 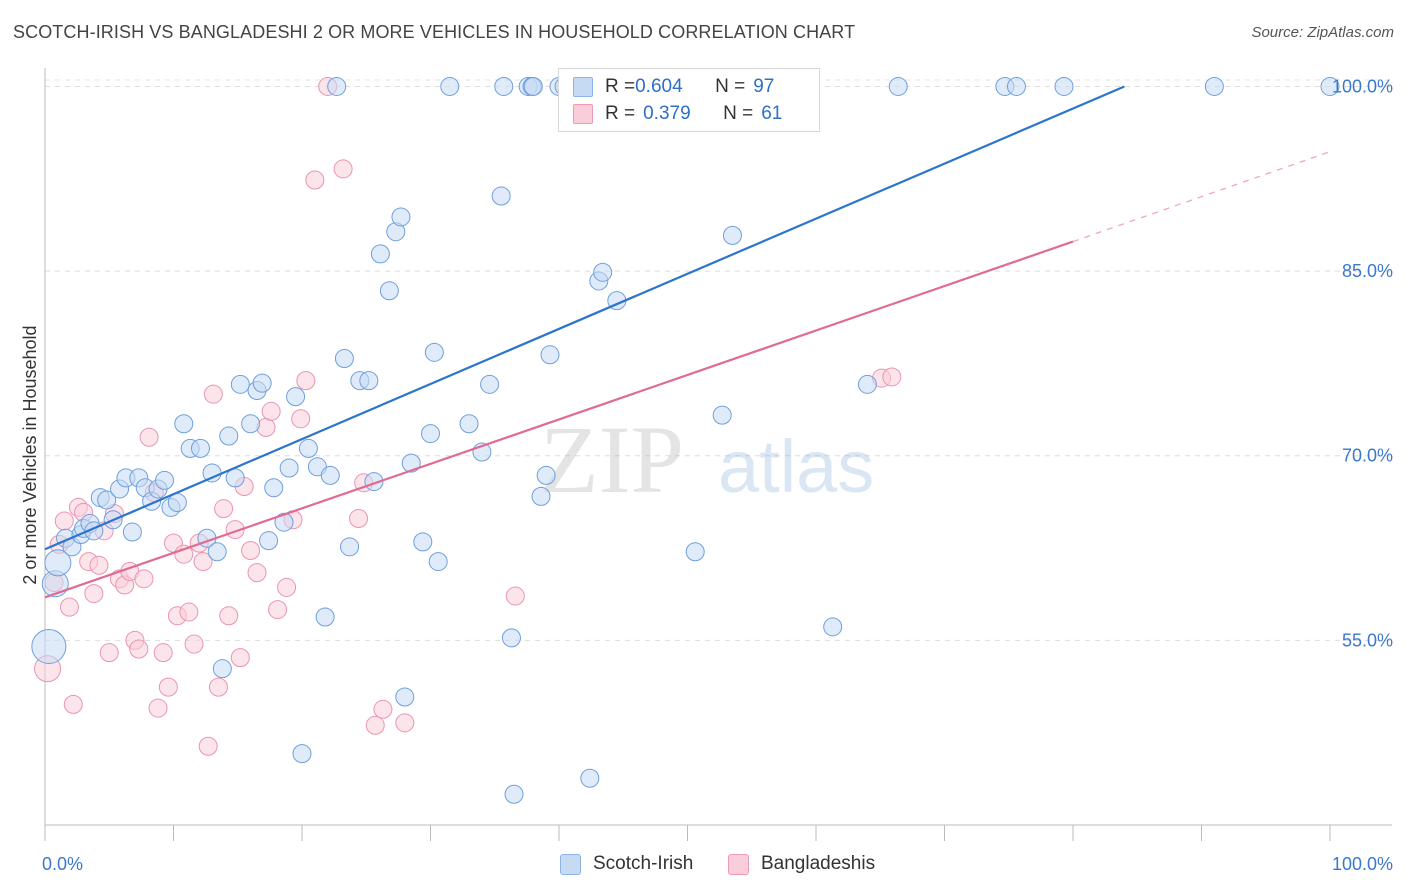 I want to click on bottom-legend-label-scotch-irish: Scotch-Irish, so click(x=643, y=863).